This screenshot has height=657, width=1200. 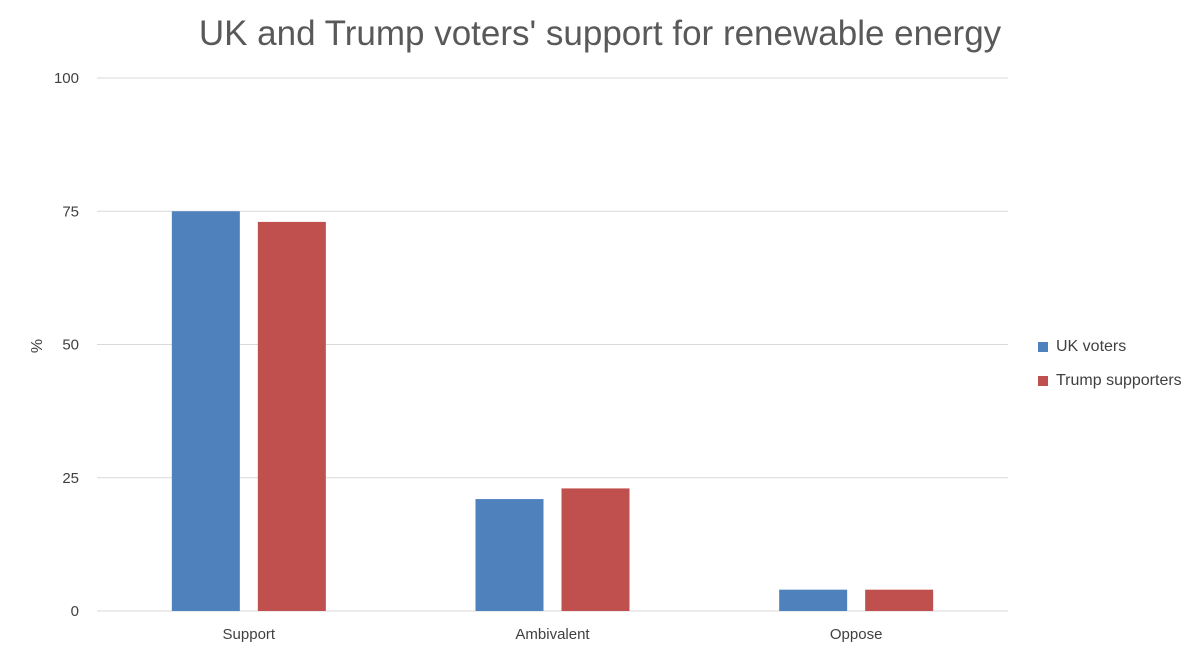 I want to click on legend-label: Trump supporters, so click(x=1119, y=380).